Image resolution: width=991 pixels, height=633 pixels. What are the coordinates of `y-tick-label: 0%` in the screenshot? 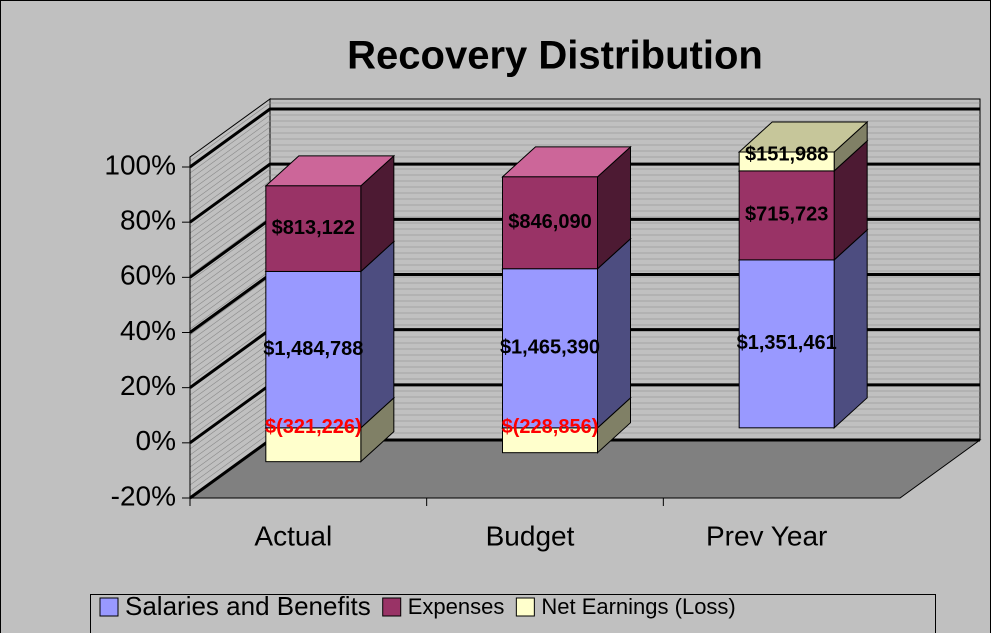 It's located at (156, 440).